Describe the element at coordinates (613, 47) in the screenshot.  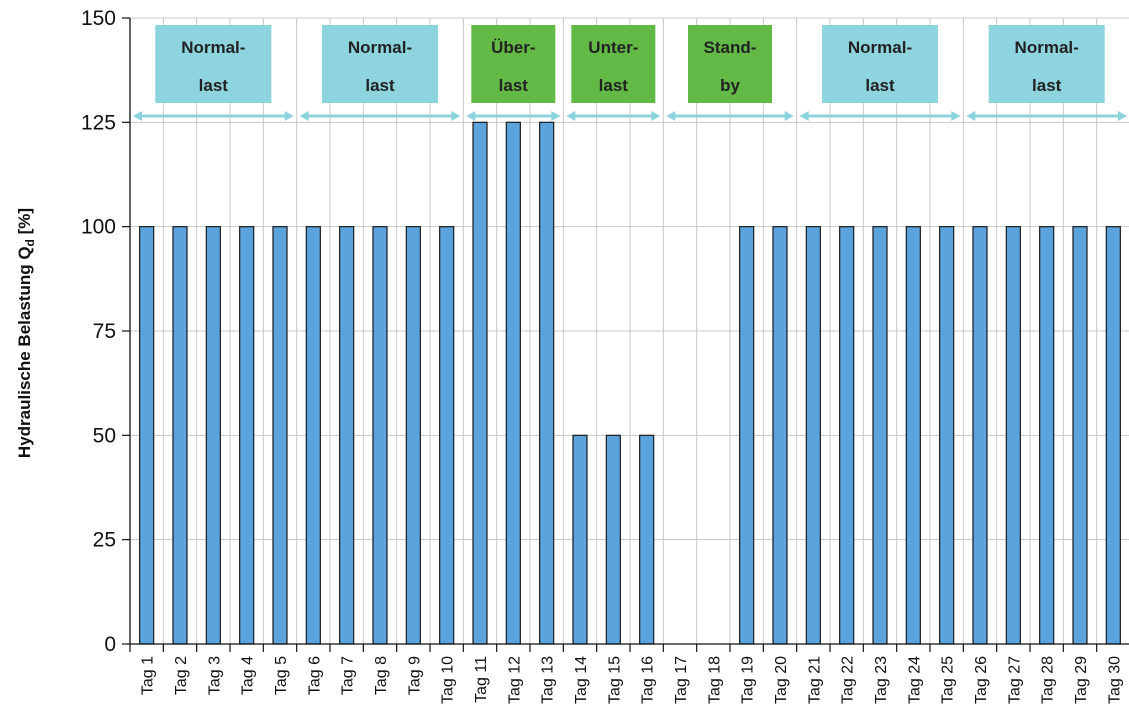
I see `phase-label-line1: Unter-` at that location.